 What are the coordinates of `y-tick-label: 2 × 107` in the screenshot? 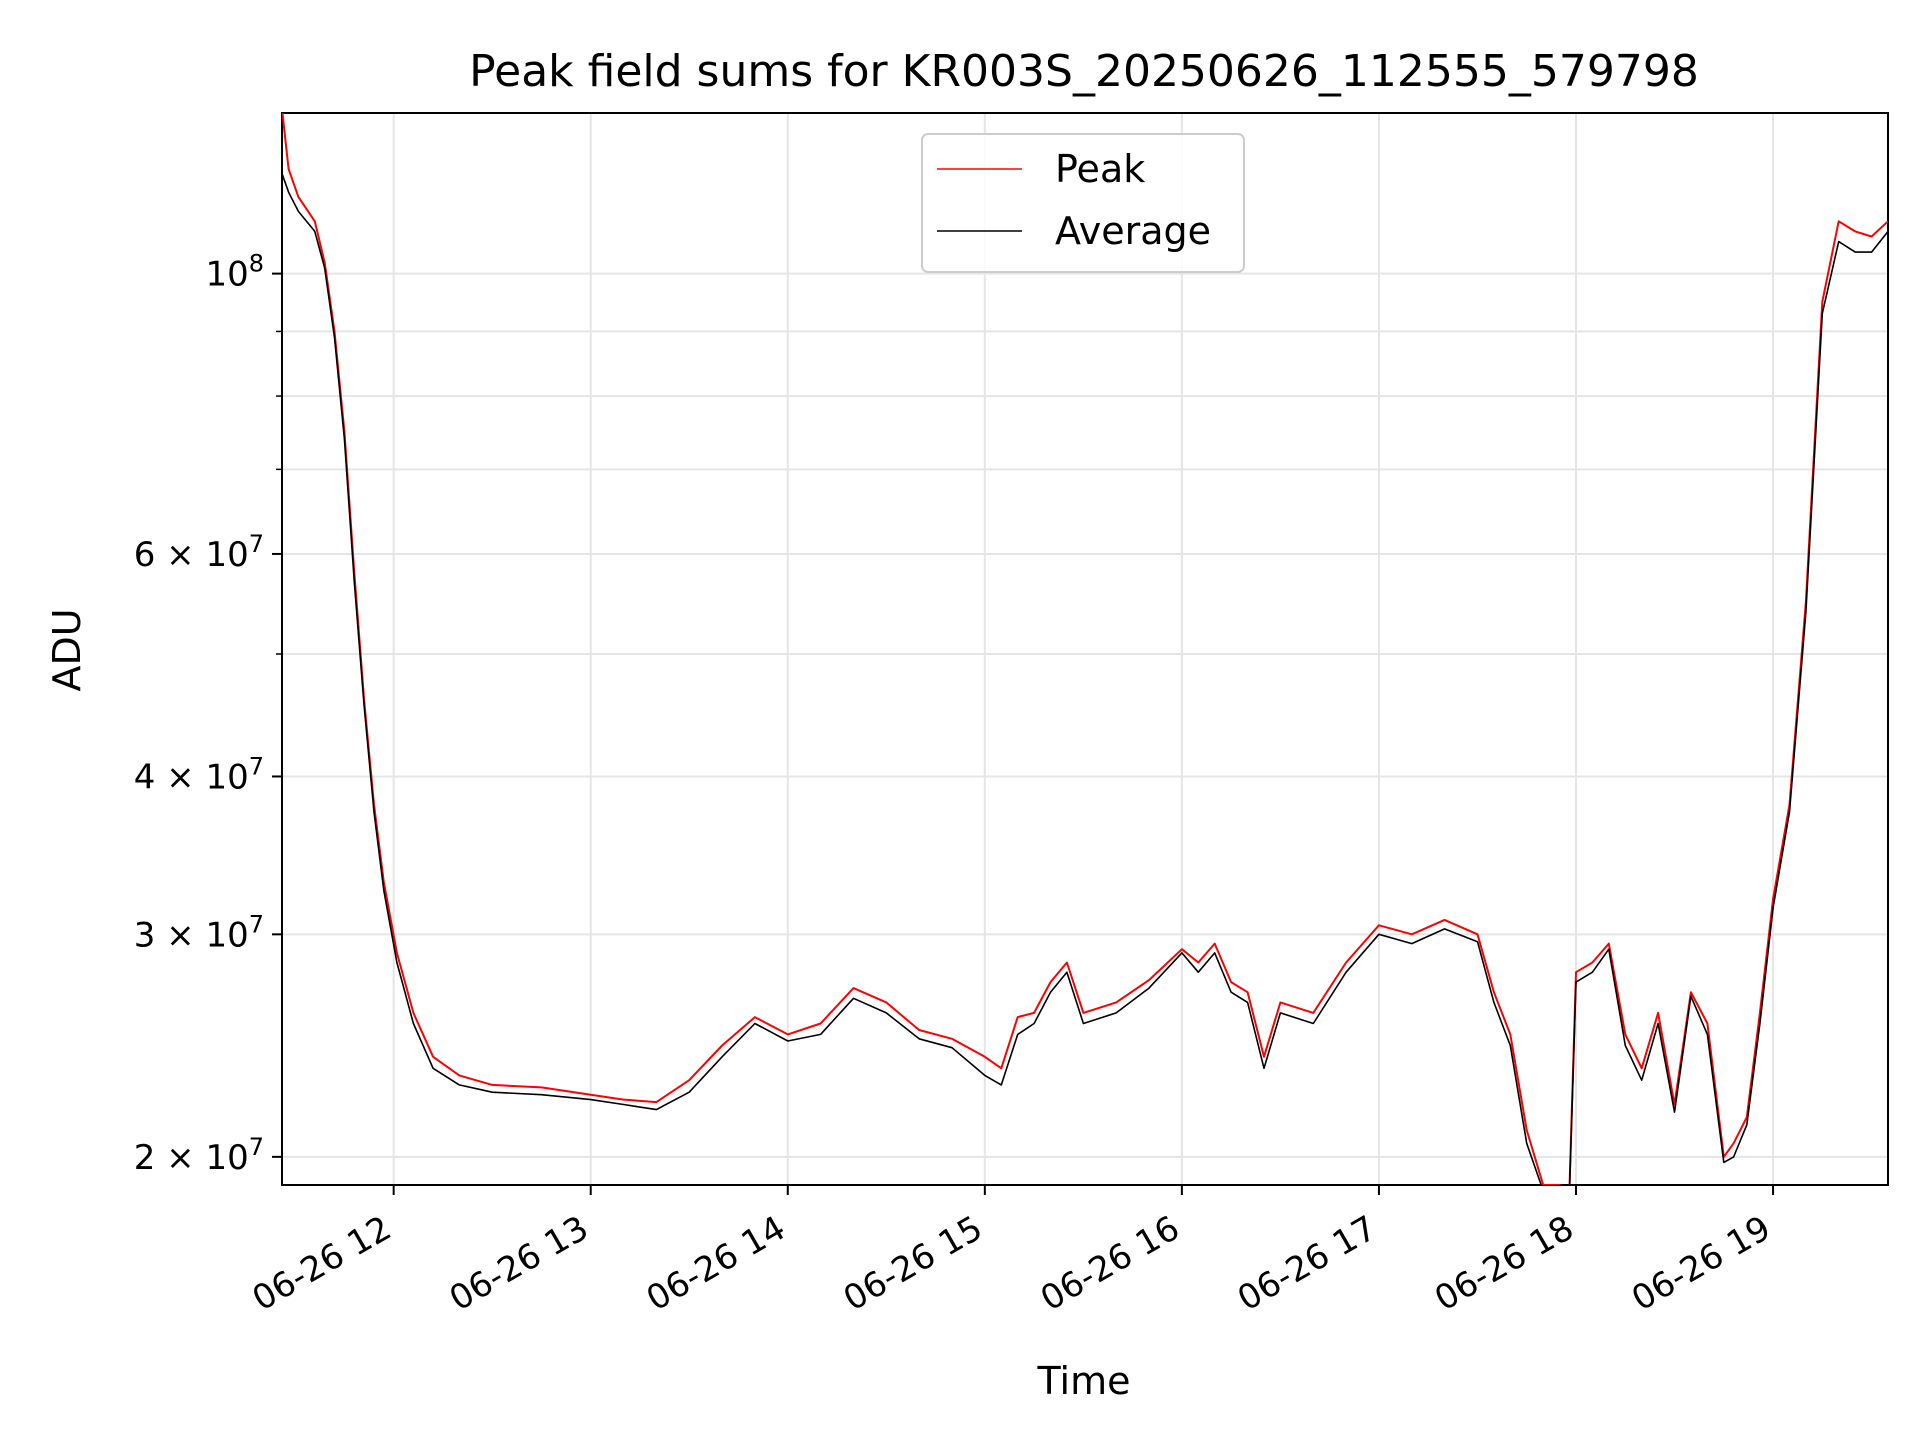 It's located at (199, 1155).